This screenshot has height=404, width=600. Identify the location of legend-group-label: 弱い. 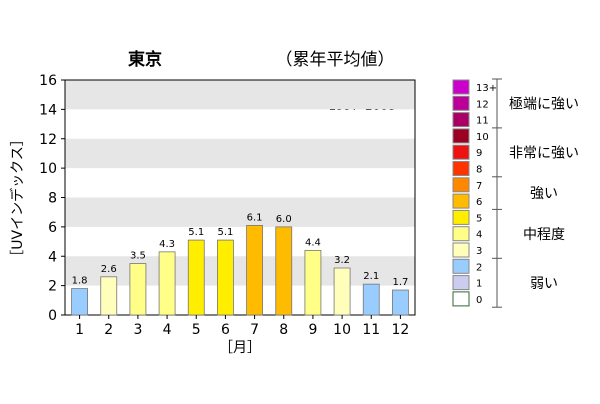
(544, 284).